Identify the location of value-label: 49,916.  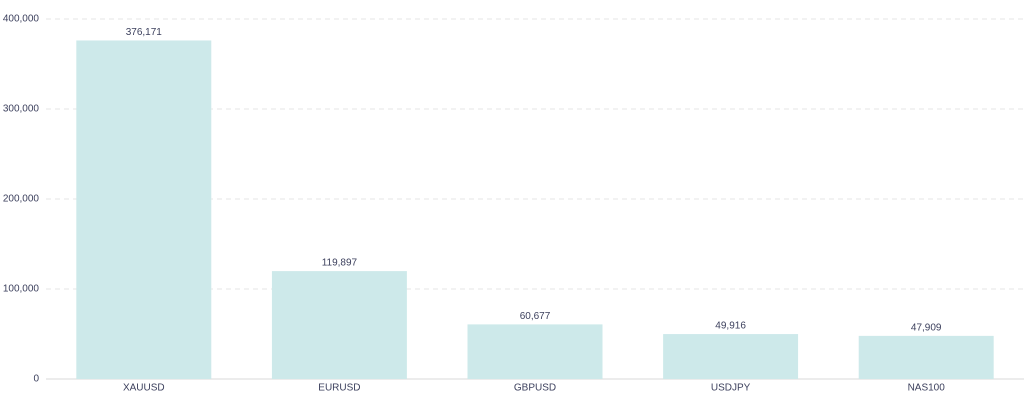
(730, 326).